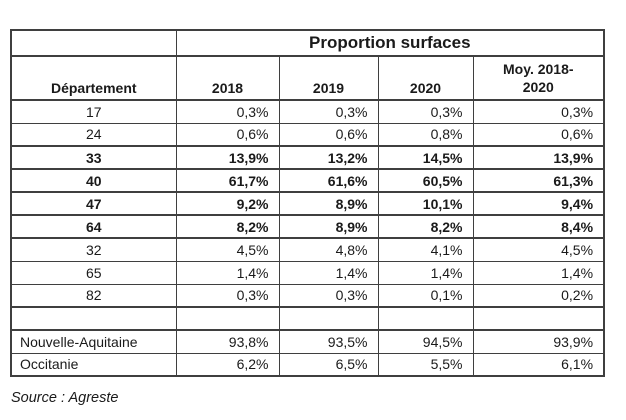 This screenshot has width=626, height=420. I want to click on value-cell-moy: 0,2%, so click(538, 295).